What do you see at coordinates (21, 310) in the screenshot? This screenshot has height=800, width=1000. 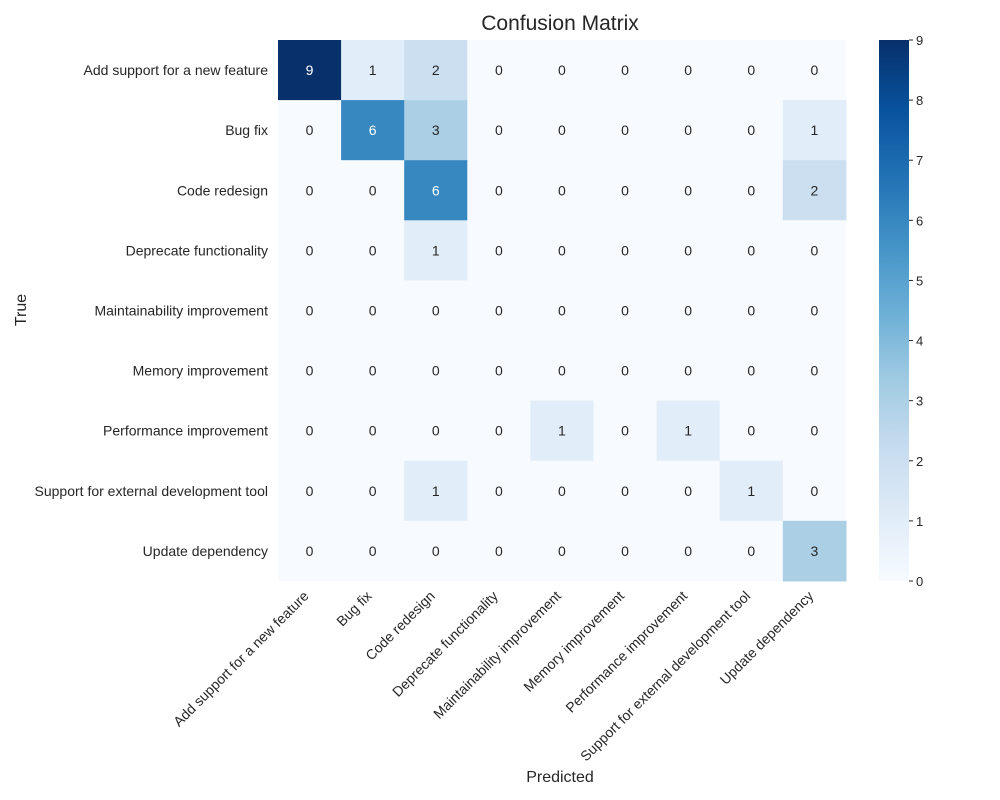 I see `y-axis-label: True` at bounding box center [21, 310].